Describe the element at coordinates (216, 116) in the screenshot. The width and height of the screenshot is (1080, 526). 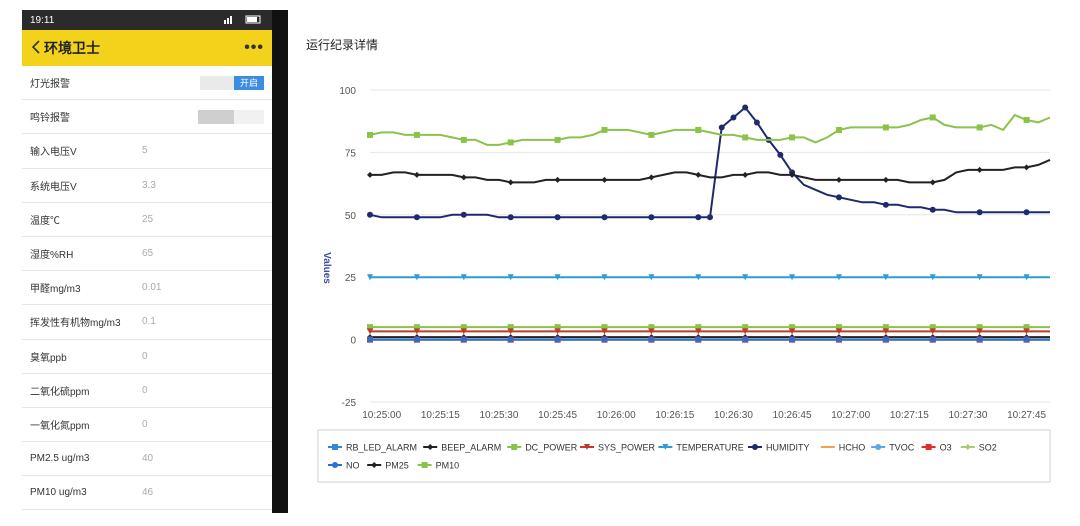
I see `toggle-segment-a` at that location.